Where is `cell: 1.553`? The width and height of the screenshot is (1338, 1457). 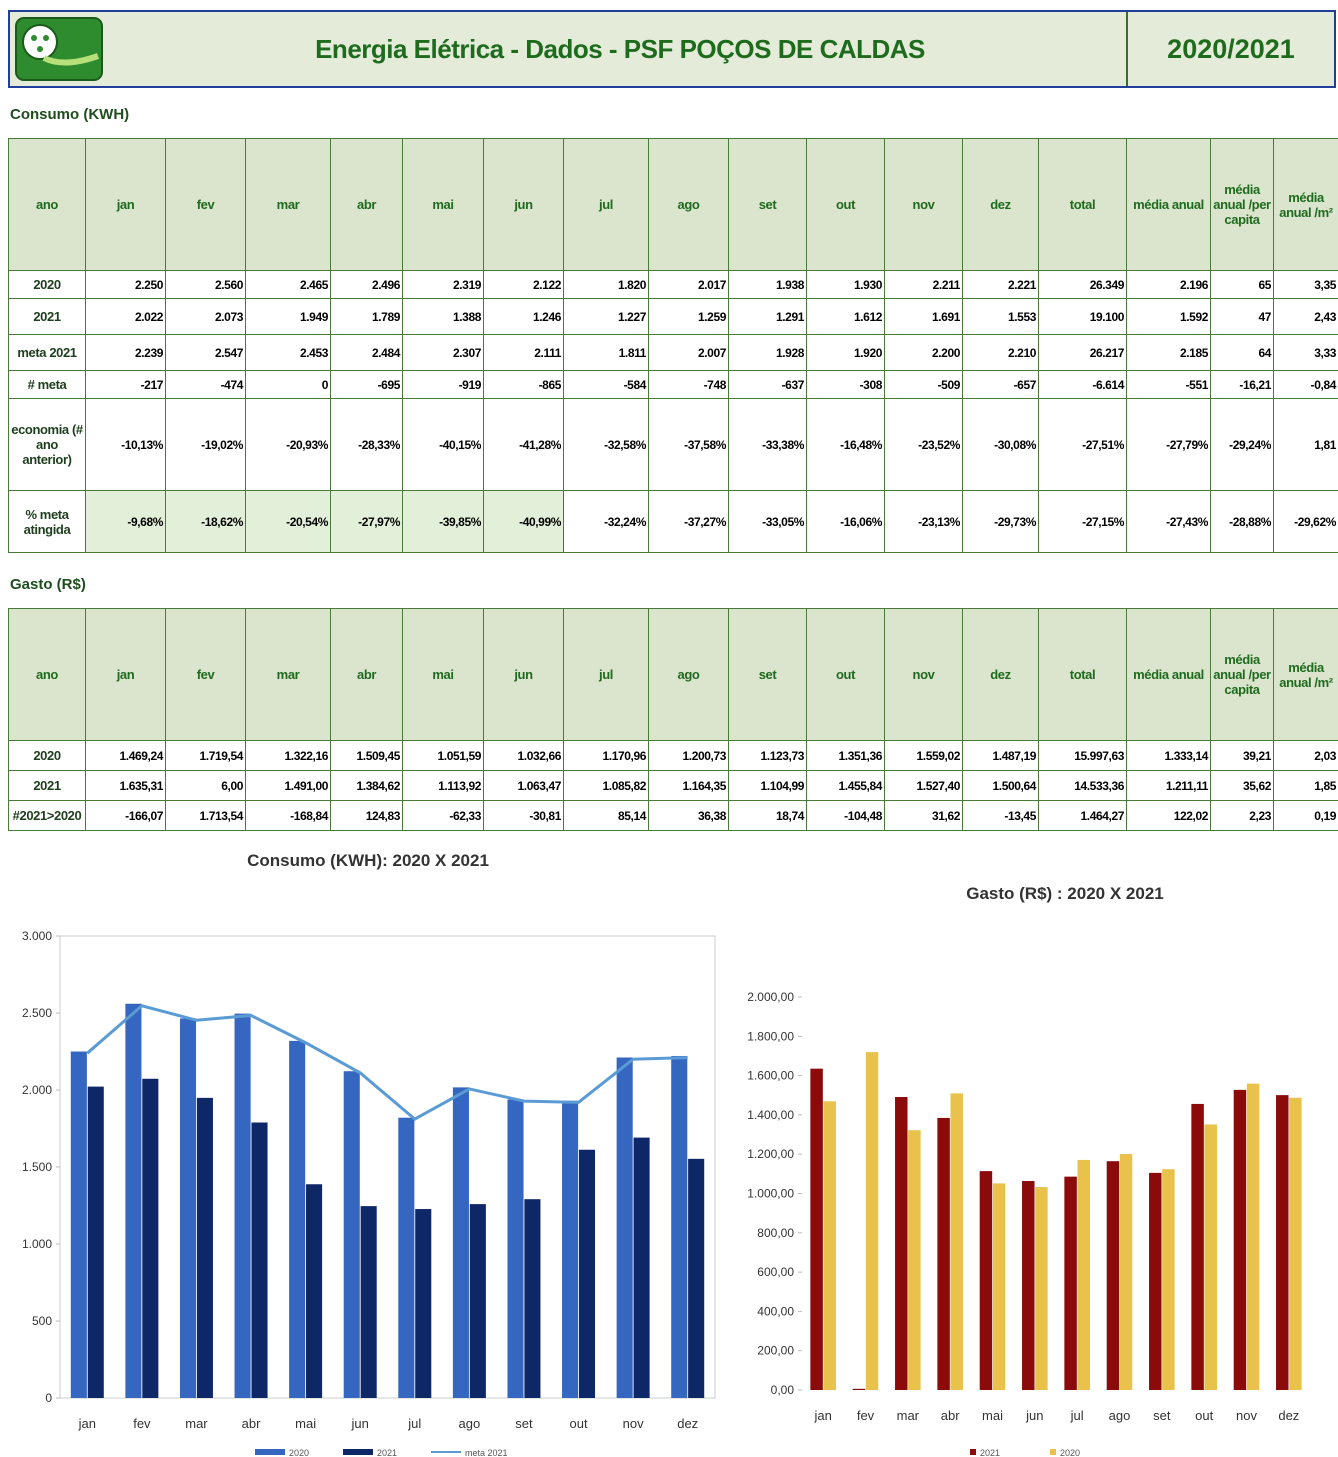 cell: 1.553 is located at coordinates (1000, 316).